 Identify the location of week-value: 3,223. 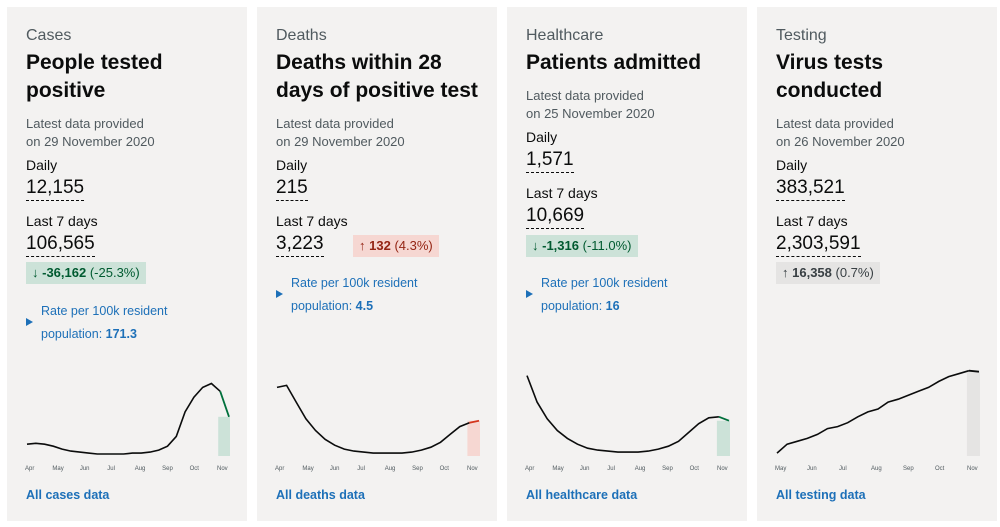
(300, 245).